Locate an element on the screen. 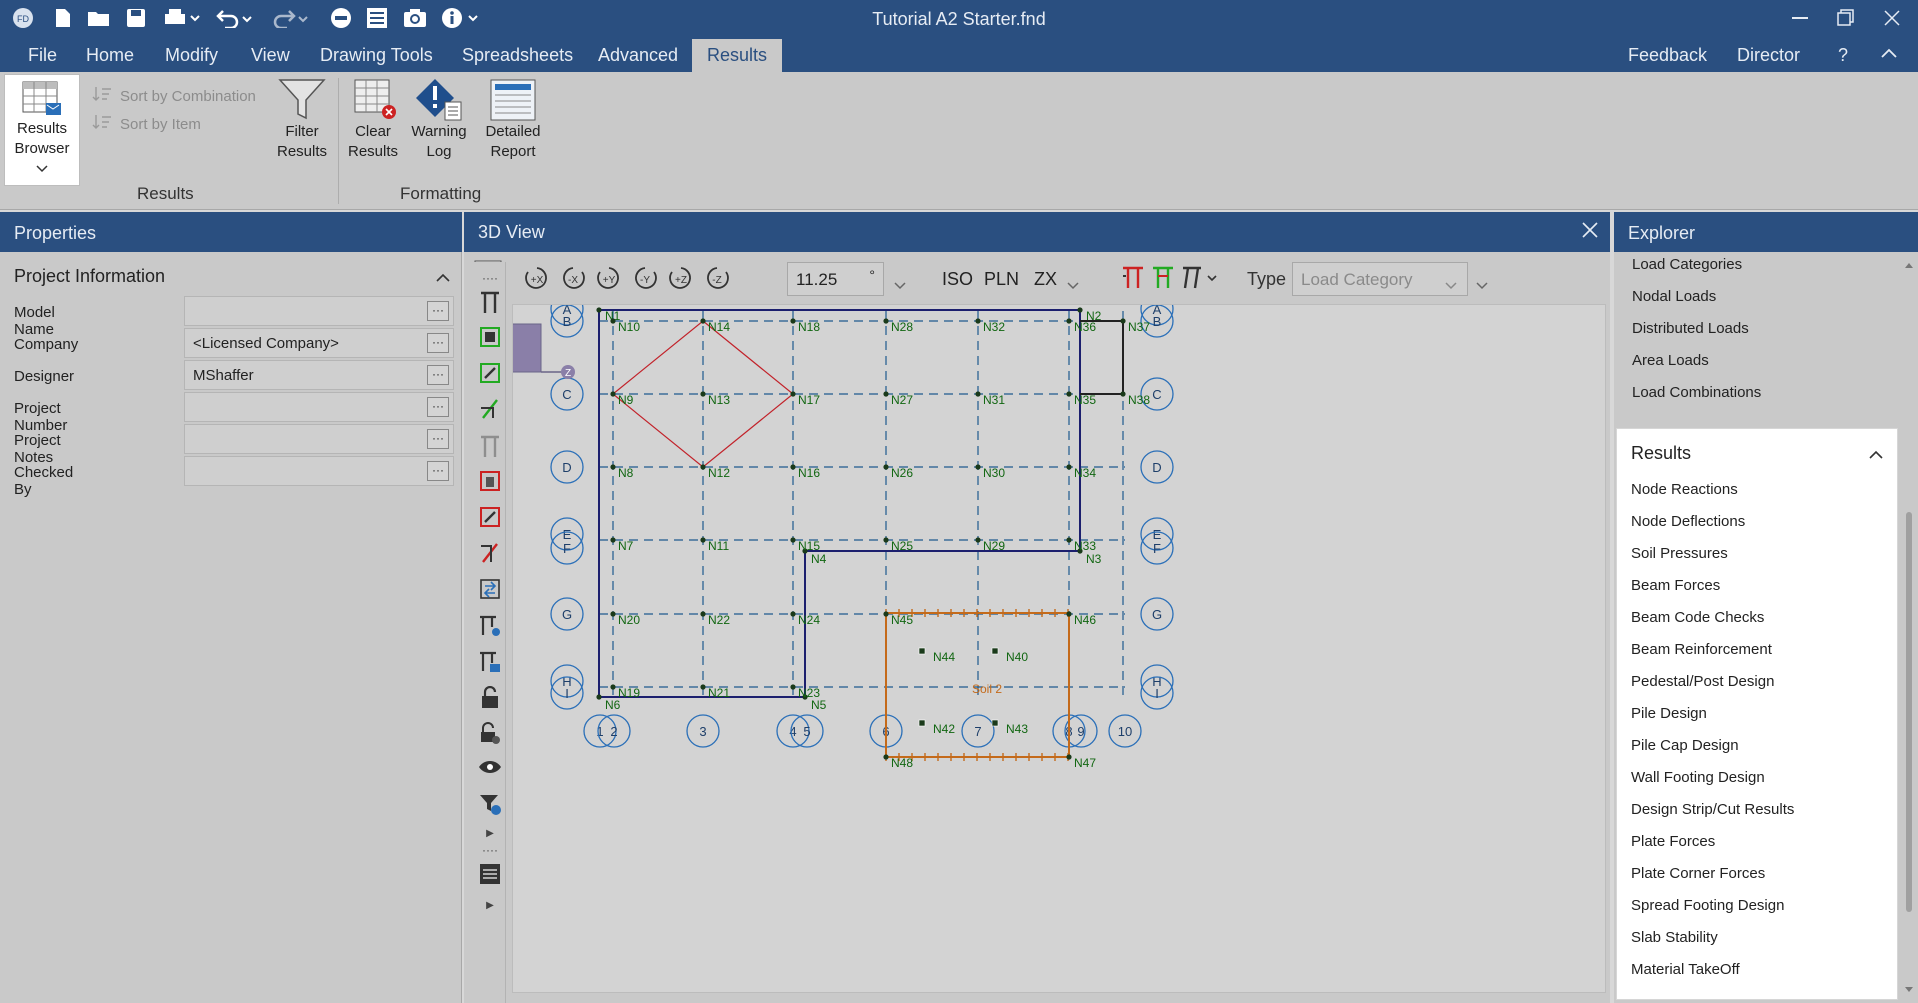 The width and height of the screenshot is (1918, 1003). filter-info-icon is located at coordinates (490, 804).